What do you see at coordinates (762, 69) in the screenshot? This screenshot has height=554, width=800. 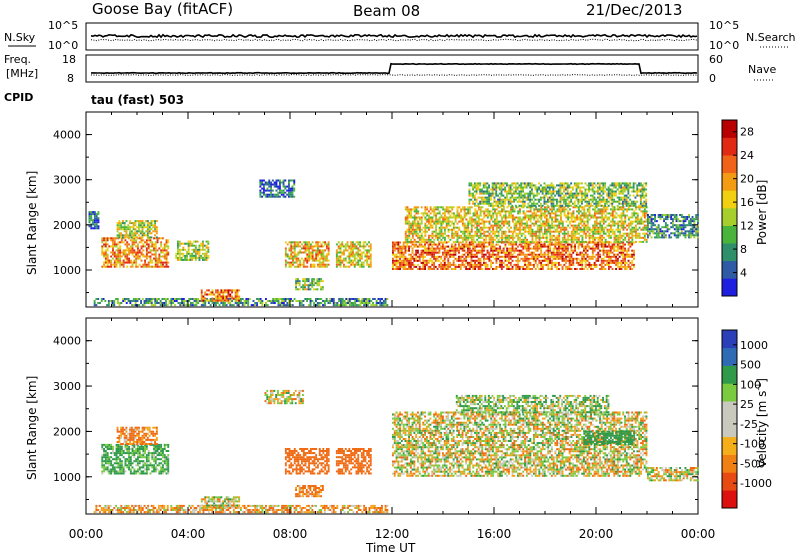 I see `nave-label: Nave` at bounding box center [762, 69].